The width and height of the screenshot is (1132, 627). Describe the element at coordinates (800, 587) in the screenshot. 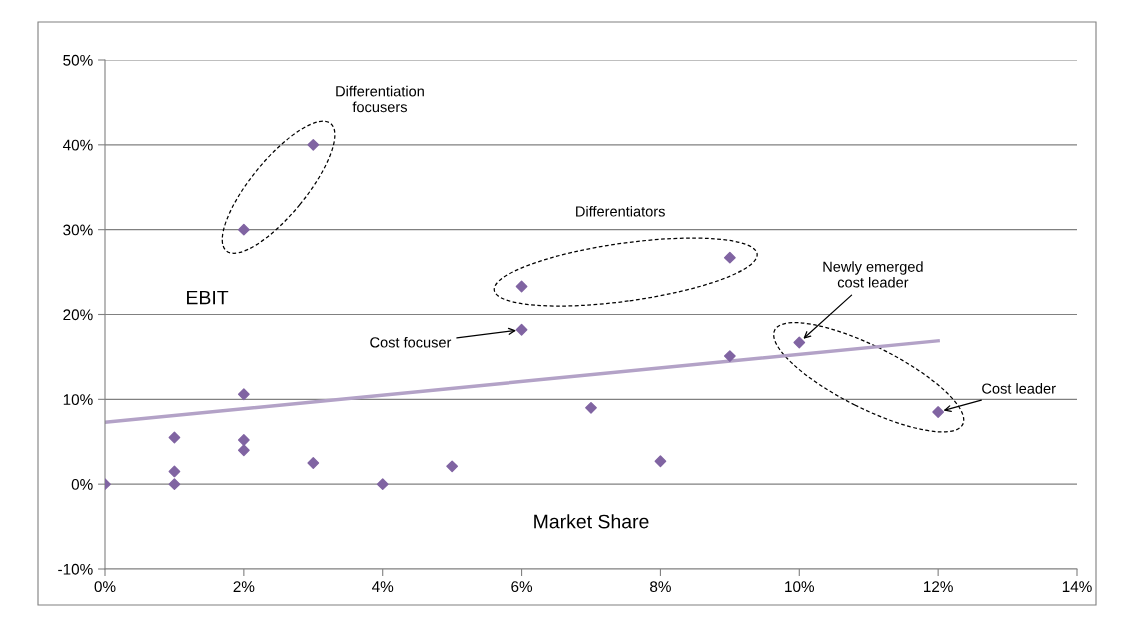

I see `x-tick-label: 10%` at that location.